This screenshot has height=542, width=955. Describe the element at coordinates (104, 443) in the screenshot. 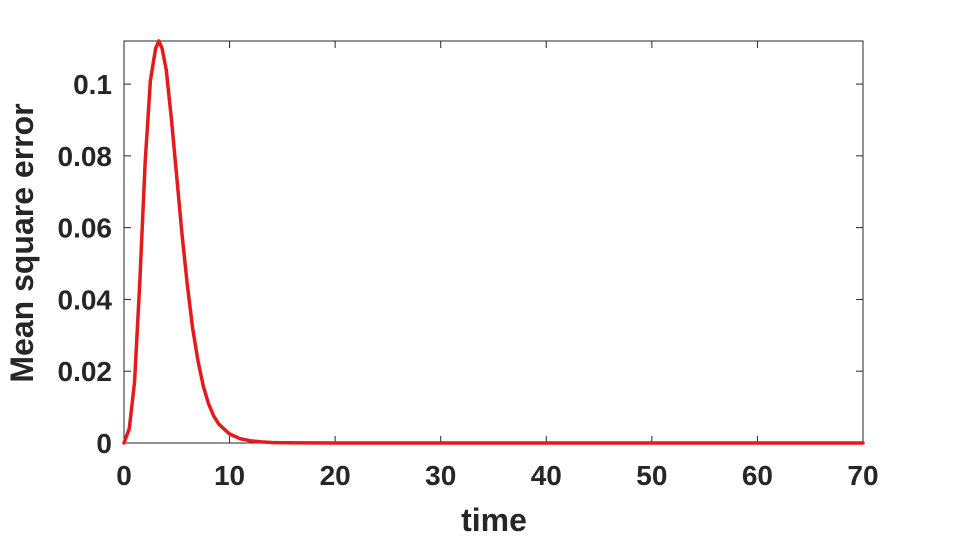

I see `y-tick-label: 0` at that location.